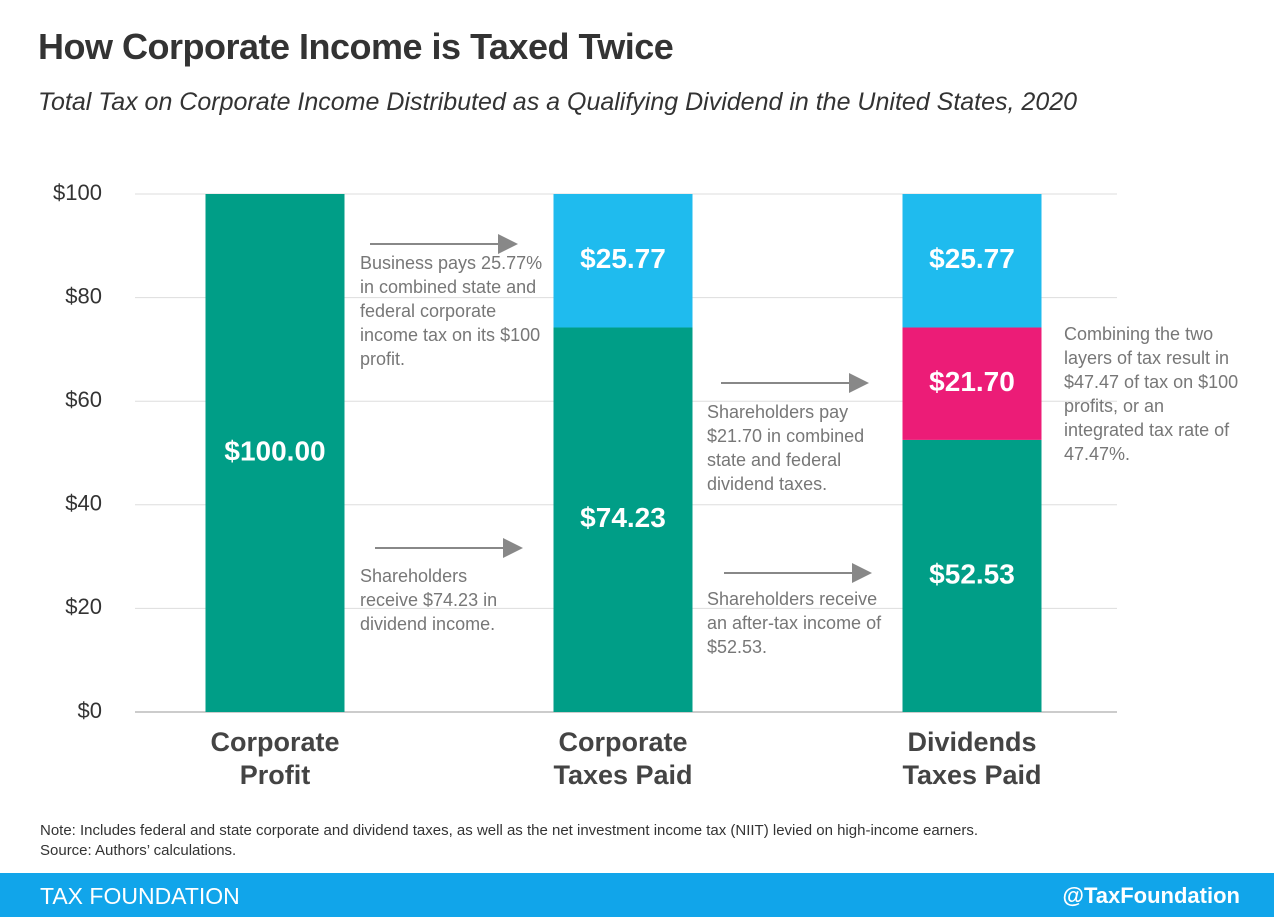 This screenshot has height=917, width=1274. I want to click on chart-title: How Corporate Income is Taxed Twice, so click(356, 46).